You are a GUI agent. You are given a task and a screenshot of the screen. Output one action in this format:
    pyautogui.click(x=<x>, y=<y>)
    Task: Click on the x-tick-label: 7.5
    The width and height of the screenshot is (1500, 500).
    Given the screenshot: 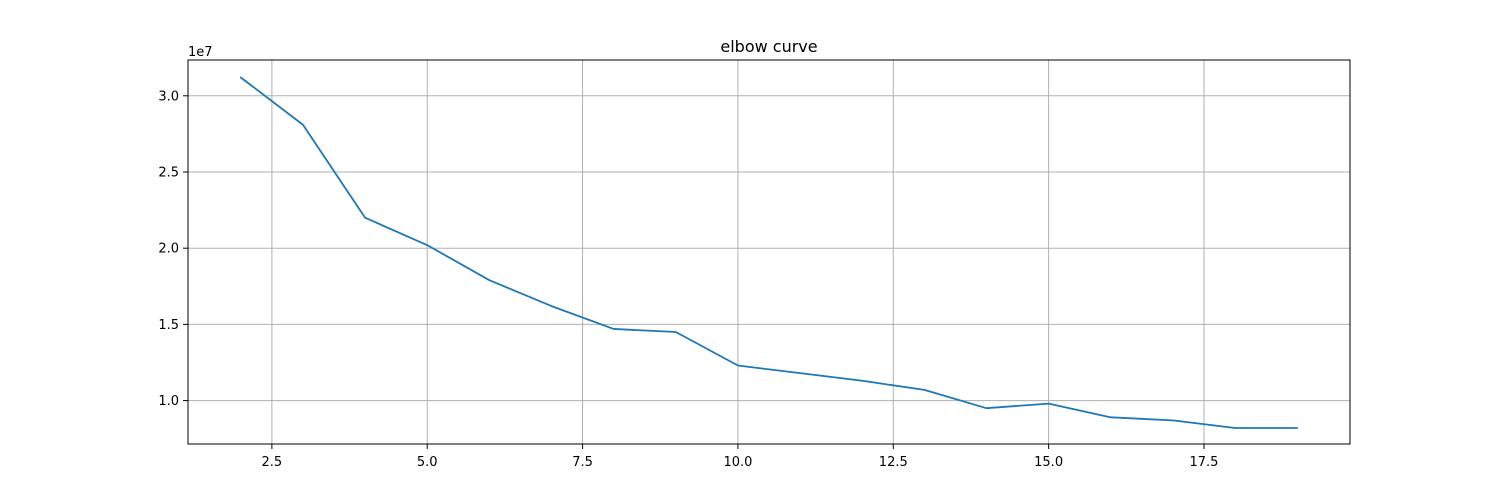 What is the action you would take?
    pyautogui.click(x=582, y=462)
    